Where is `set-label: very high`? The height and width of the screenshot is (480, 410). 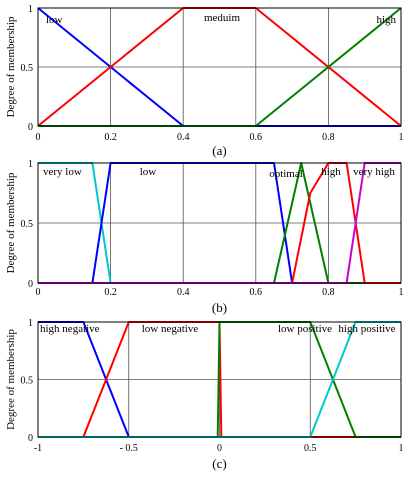
set-label: very high is located at coordinates (374, 172).